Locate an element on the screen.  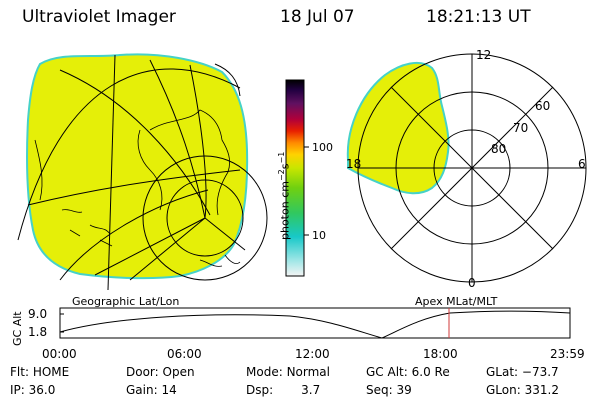
gain-value: 14 is located at coordinates (169, 390).